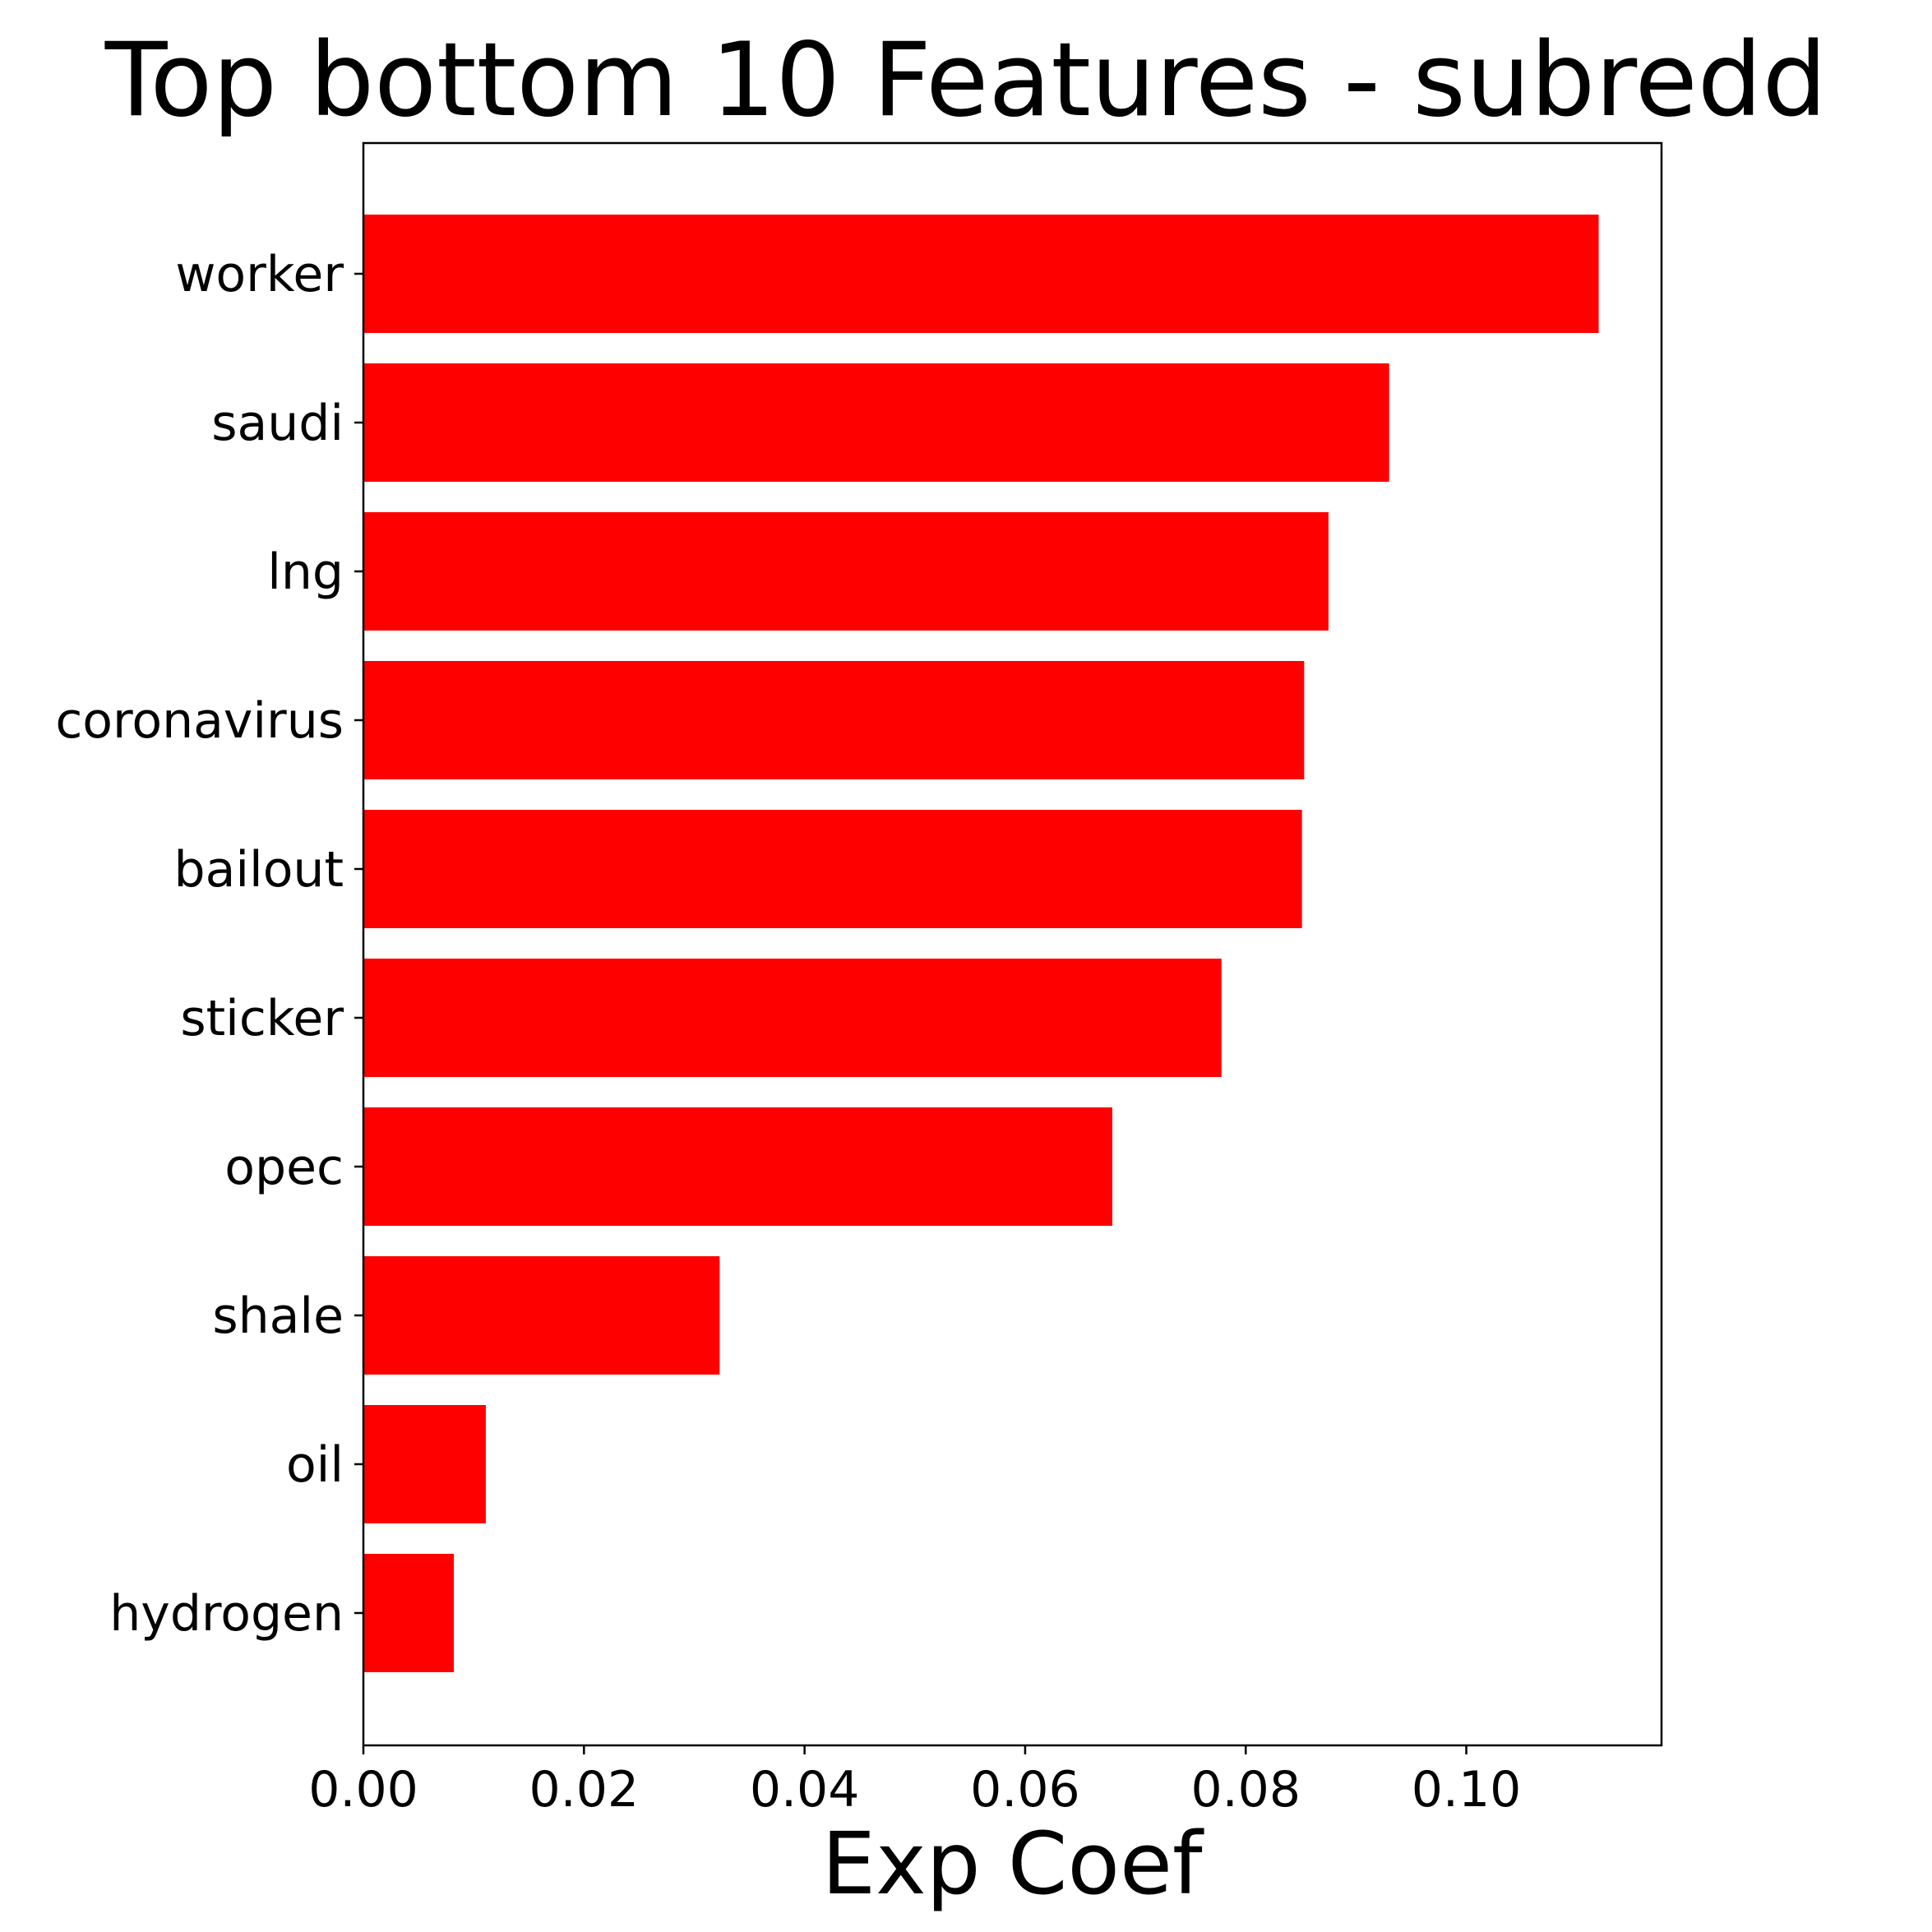  I want to click on x-tick-label: 0.10, so click(1467, 1790).